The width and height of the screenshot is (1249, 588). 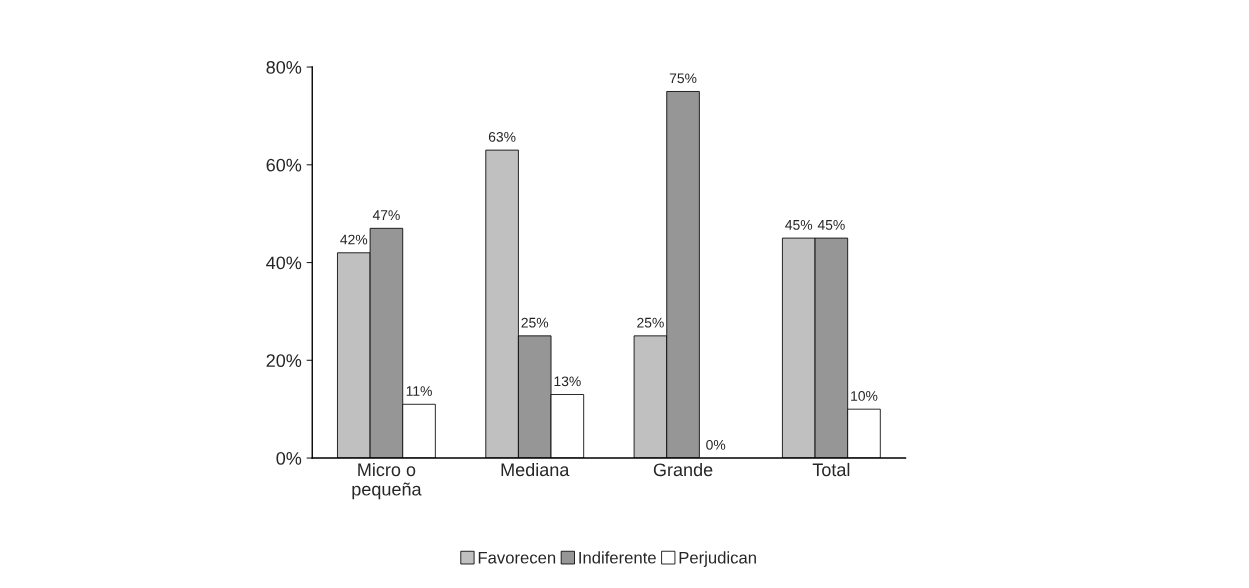 What do you see at coordinates (535, 469) in the screenshot?
I see `x-tick-label: Mediana` at bounding box center [535, 469].